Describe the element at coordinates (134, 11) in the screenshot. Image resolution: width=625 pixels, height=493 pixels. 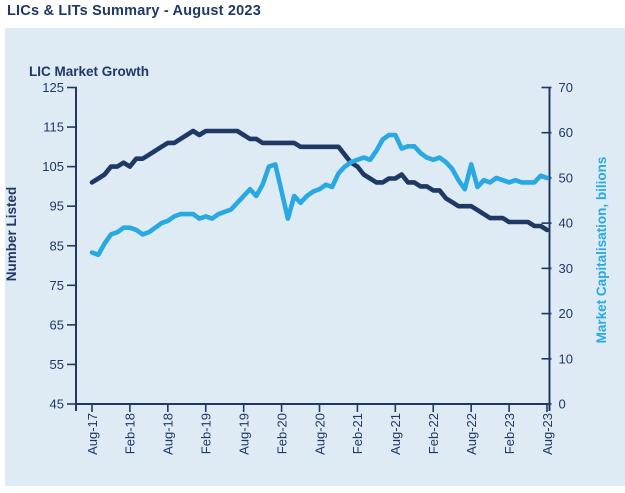
I see `report-title: LICs & LITs Summary - August 2023` at that location.